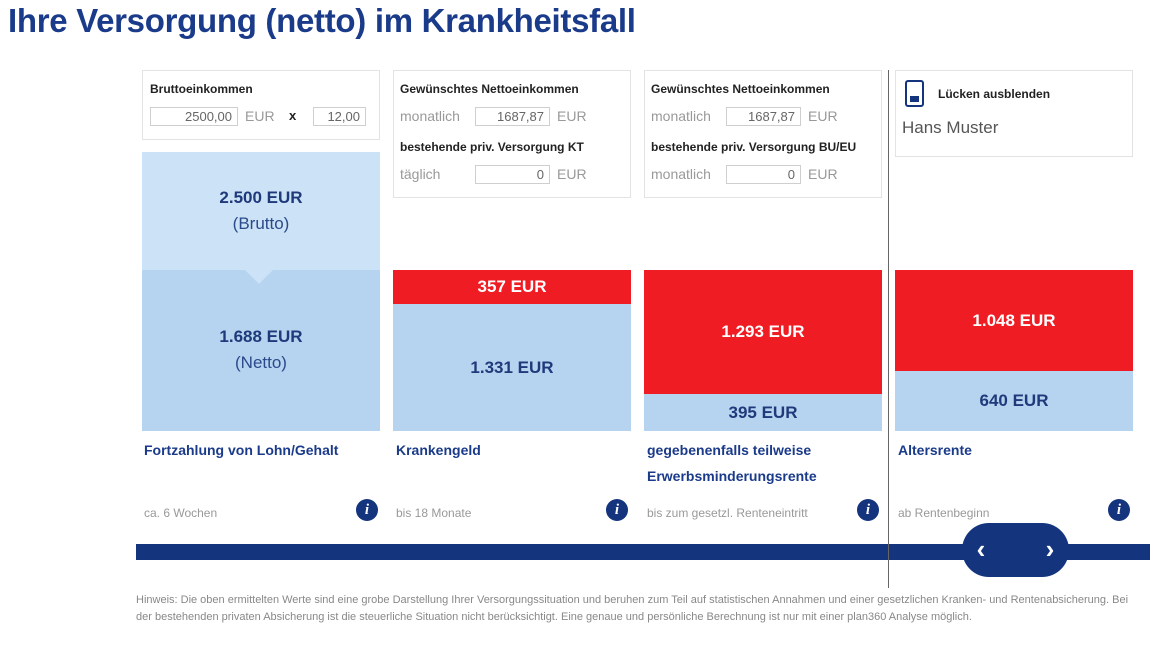  Describe the element at coordinates (181, 513) in the screenshot. I see `duration-lohnfortzahlung: ca. 6 Wochen` at that location.